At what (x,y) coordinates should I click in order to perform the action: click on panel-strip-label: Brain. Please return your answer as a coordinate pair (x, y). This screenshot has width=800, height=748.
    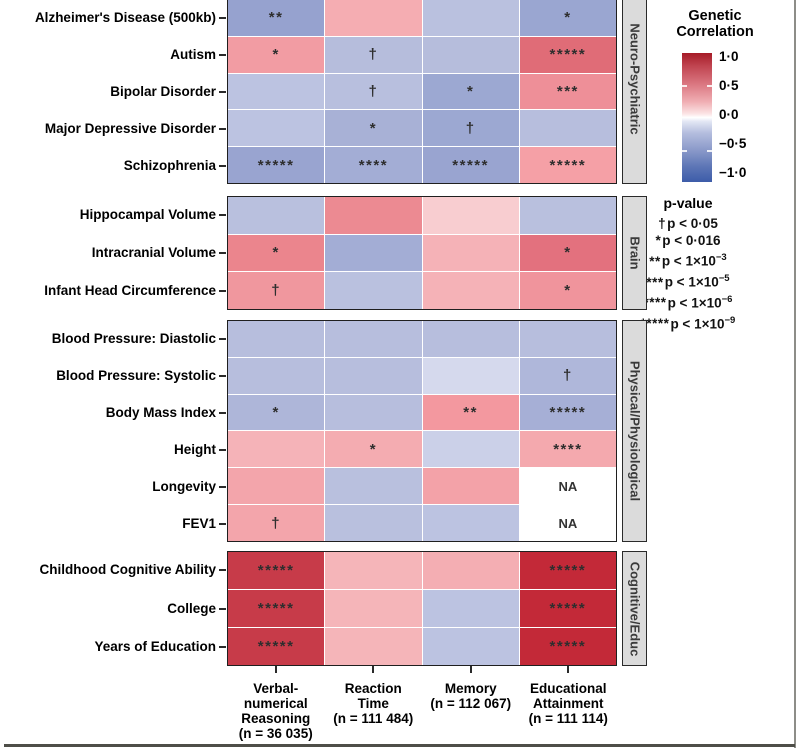
    Looking at the image, I should click on (634, 253).